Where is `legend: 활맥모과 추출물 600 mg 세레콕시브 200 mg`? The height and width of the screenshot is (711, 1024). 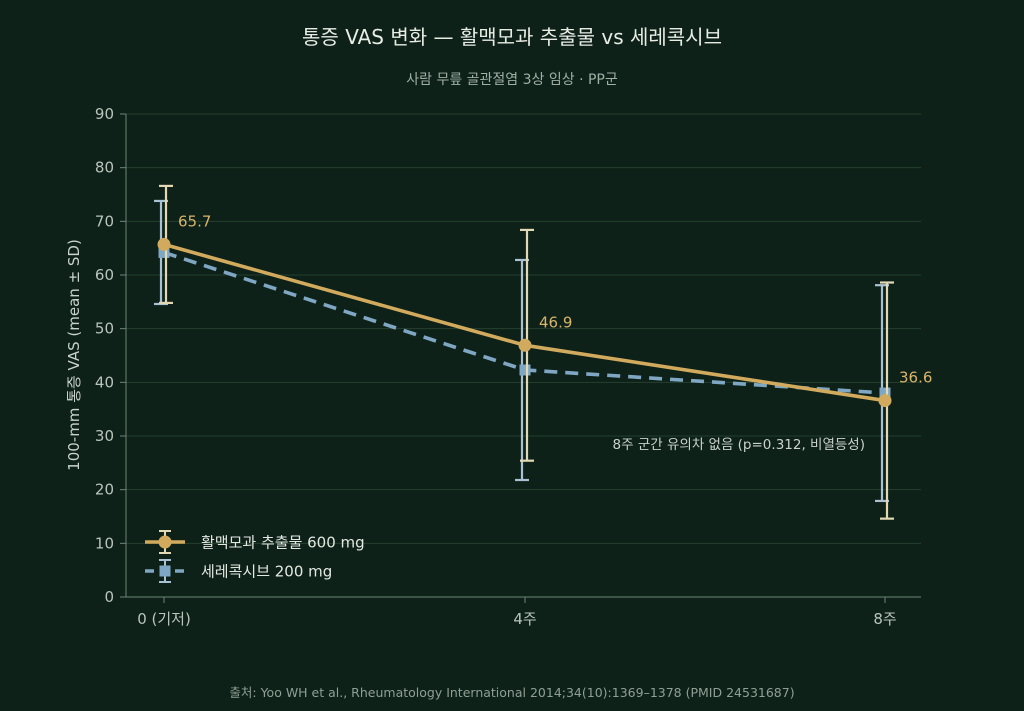 legend: 활맥모과 추출물 600 mg 세레콕시브 200 mg is located at coordinates (255, 556).